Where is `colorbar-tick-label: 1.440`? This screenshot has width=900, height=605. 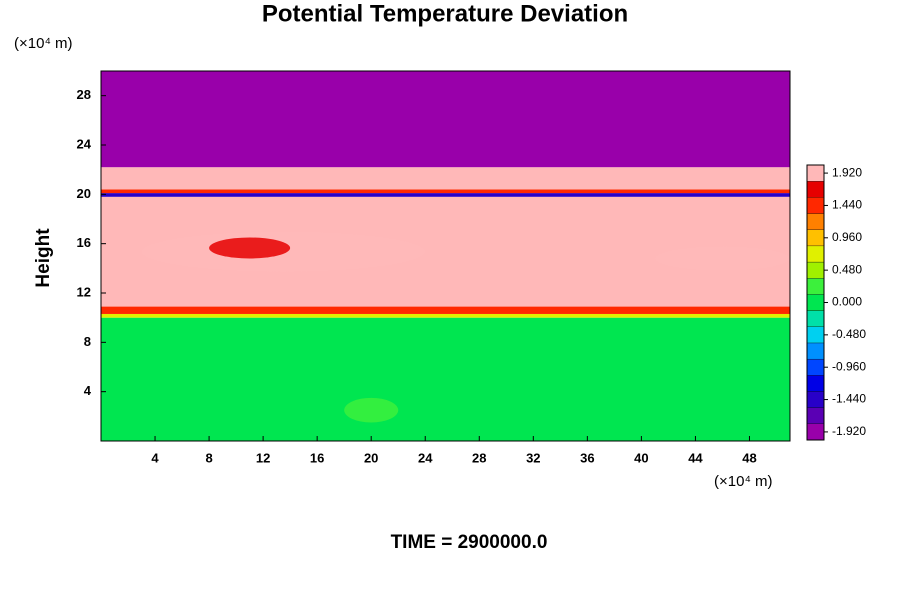 colorbar-tick-label: 1.440 is located at coordinates (847, 205).